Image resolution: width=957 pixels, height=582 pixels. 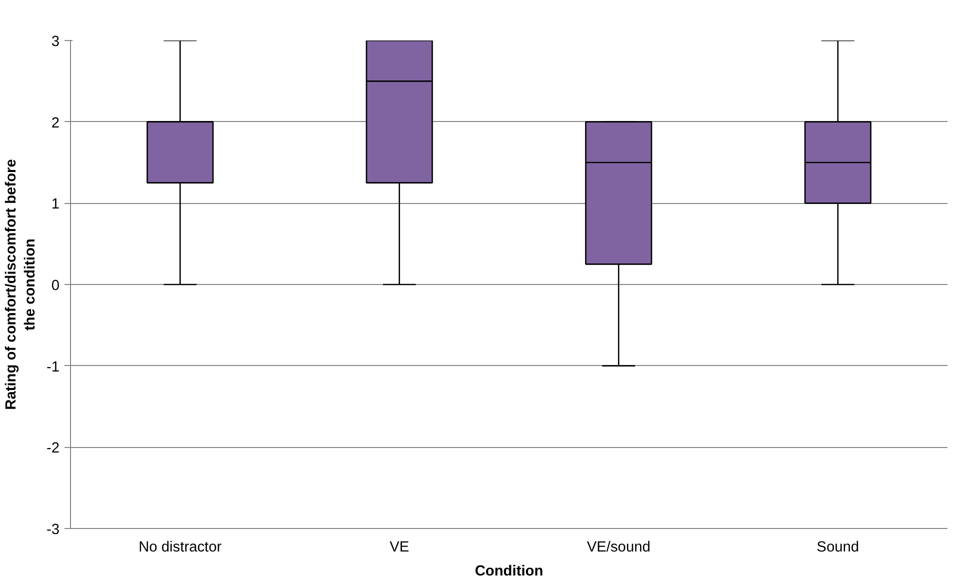 What do you see at coordinates (53, 367) in the screenshot?
I see `y-tick-label: -1` at bounding box center [53, 367].